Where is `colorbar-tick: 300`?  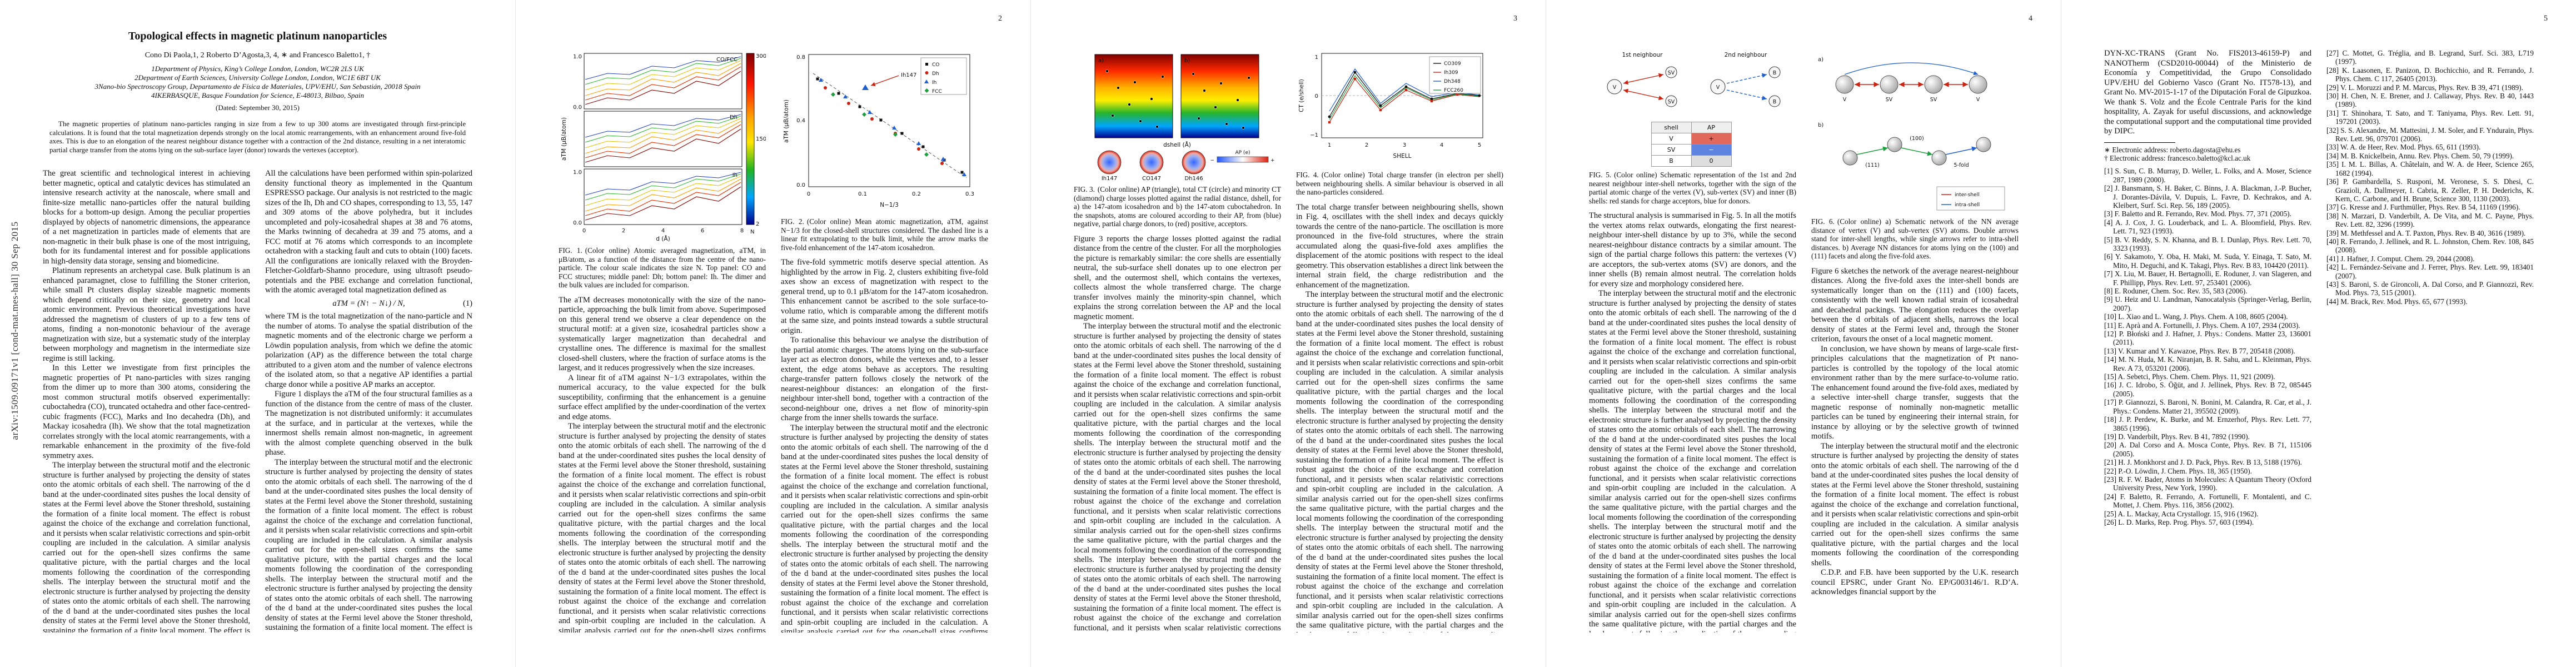
colorbar-tick: 300 is located at coordinates (761, 56).